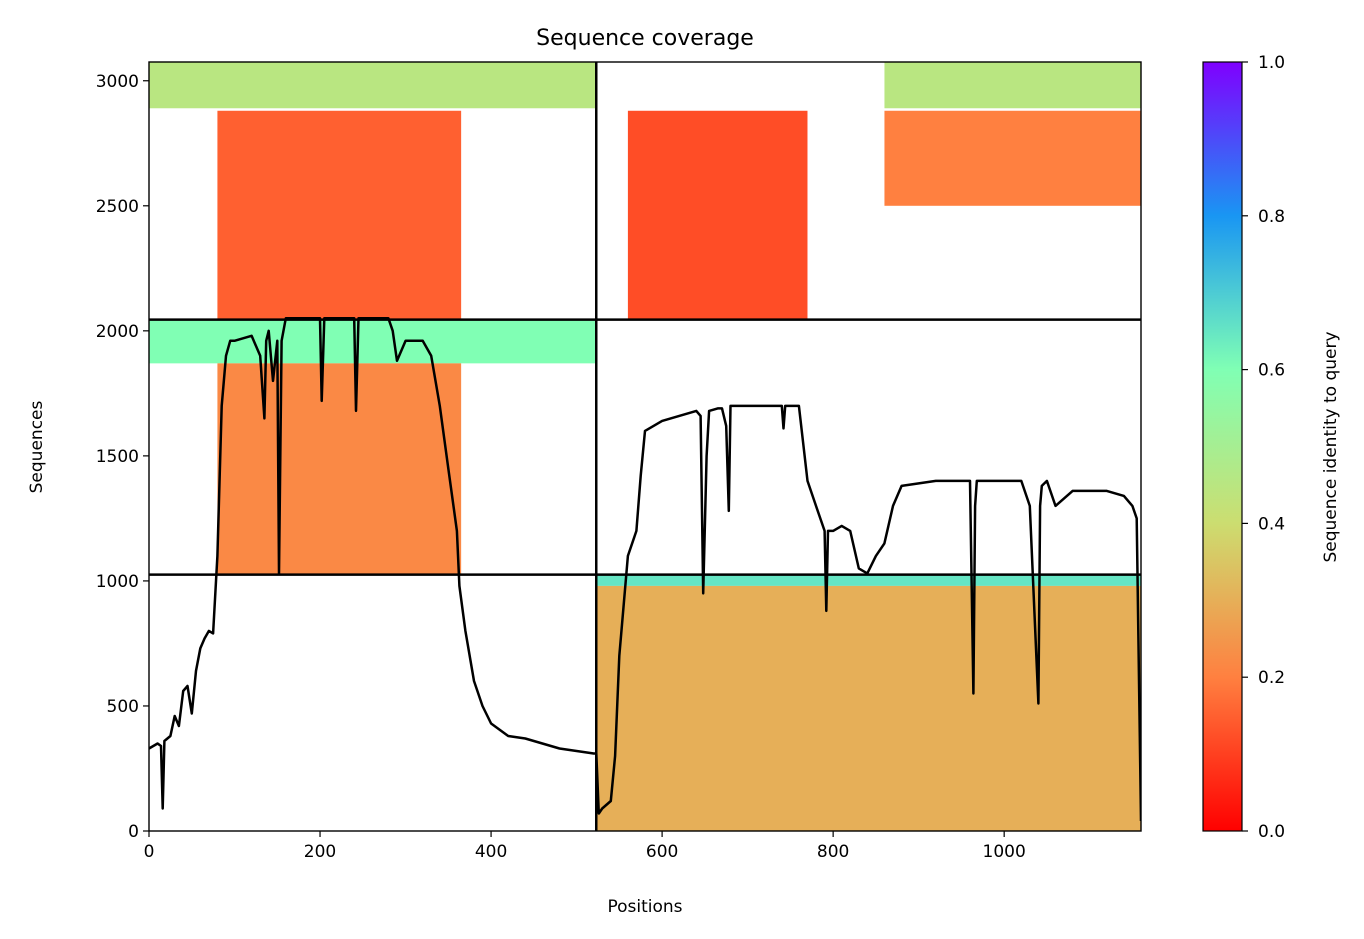  I want to click on y-axis-label: Sequences, so click(37, 447).